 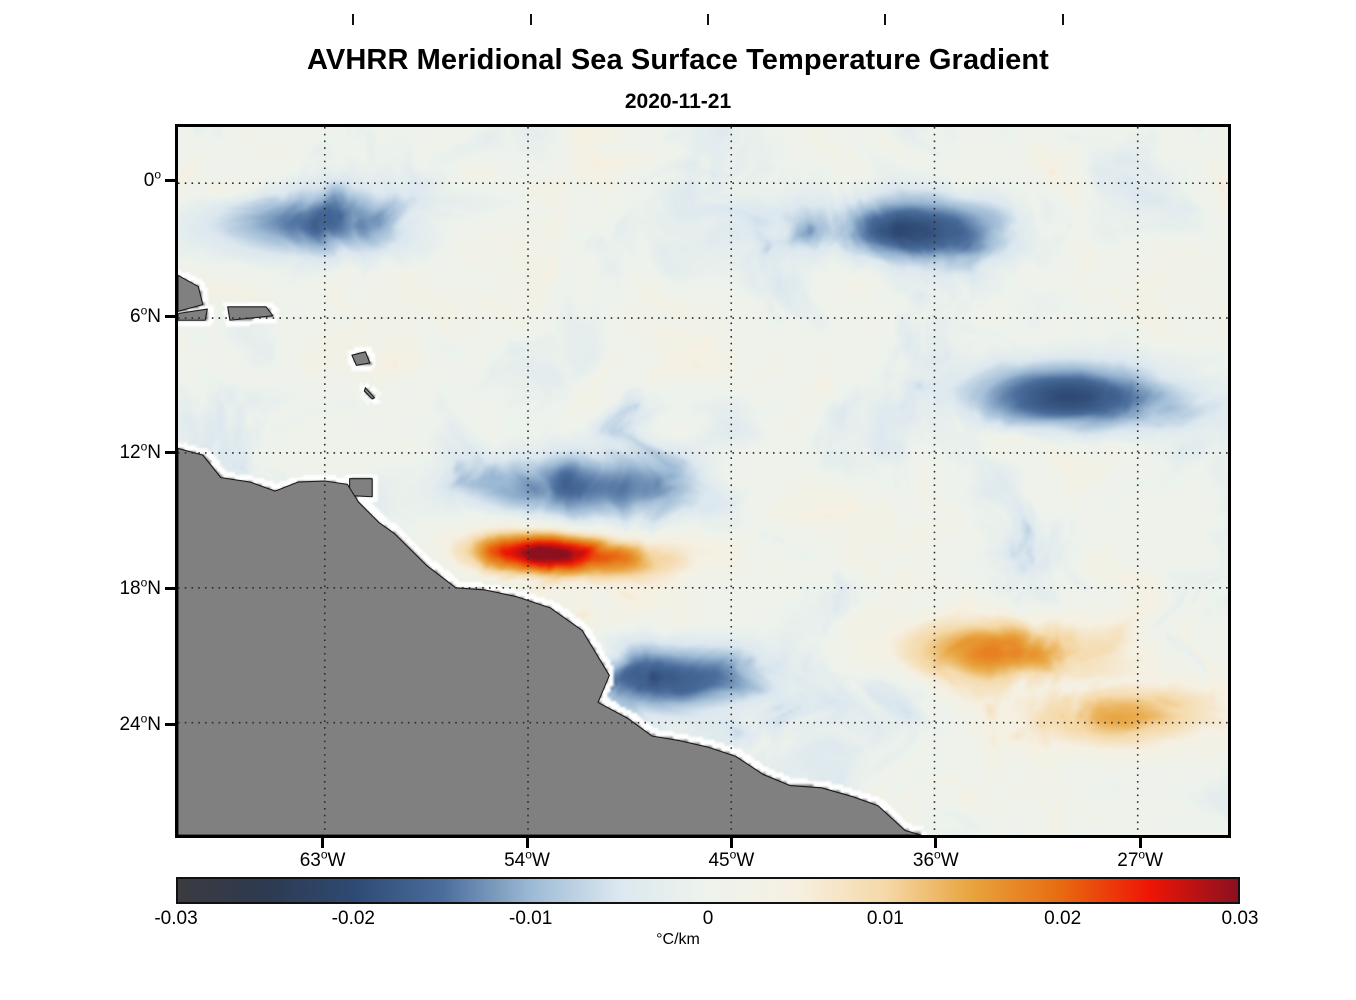 I want to click on colorbar-tick-label: 0.02, so click(x=1063, y=918).